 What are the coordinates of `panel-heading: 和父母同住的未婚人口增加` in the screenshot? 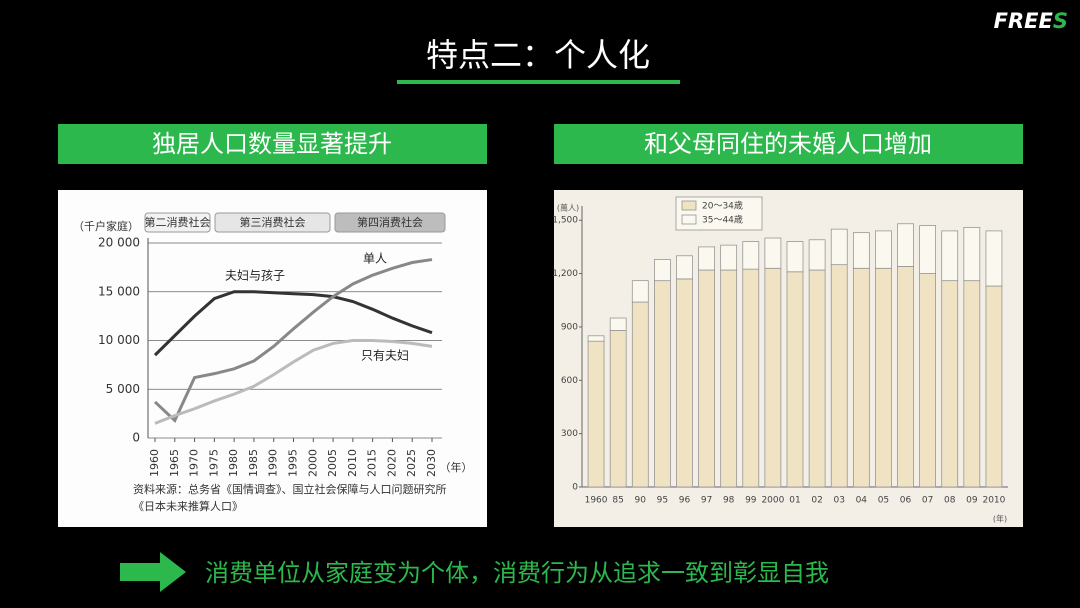 It's located at (788, 144).